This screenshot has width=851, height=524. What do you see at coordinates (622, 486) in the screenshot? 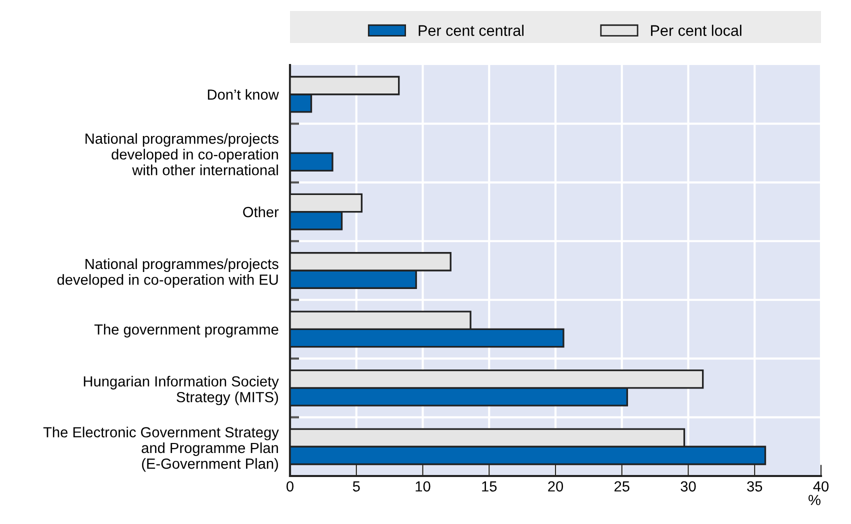
I see `x-tick-label: 25` at bounding box center [622, 486].